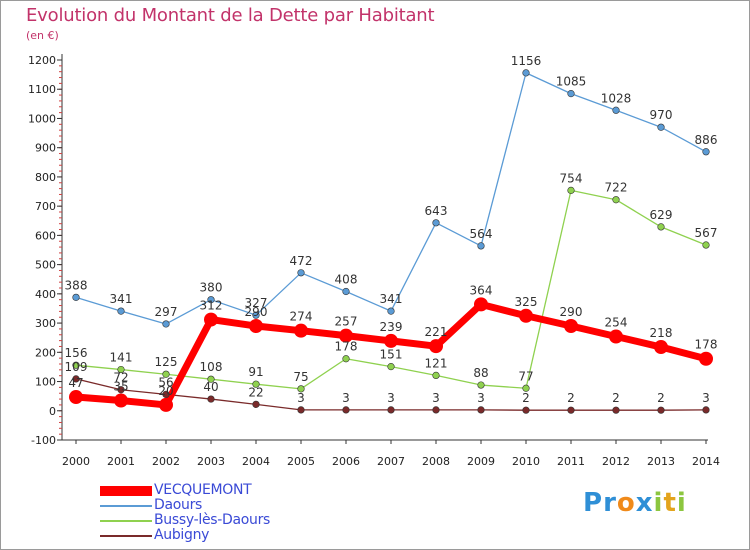  Describe the element at coordinates (526, 61) in the screenshot. I see `data-label-daours: 1156` at that location.